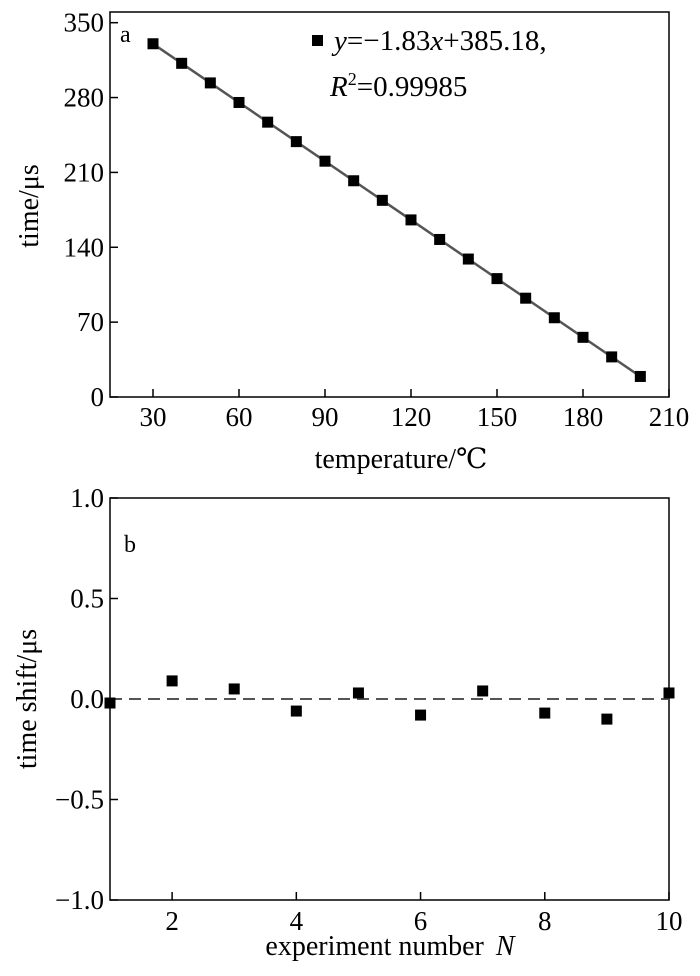 This screenshot has width=700, height=976. What do you see at coordinates (84, 247) in the screenshot?
I see `panel-a-y-tick-label: 140` at bounding box center [84, 247].